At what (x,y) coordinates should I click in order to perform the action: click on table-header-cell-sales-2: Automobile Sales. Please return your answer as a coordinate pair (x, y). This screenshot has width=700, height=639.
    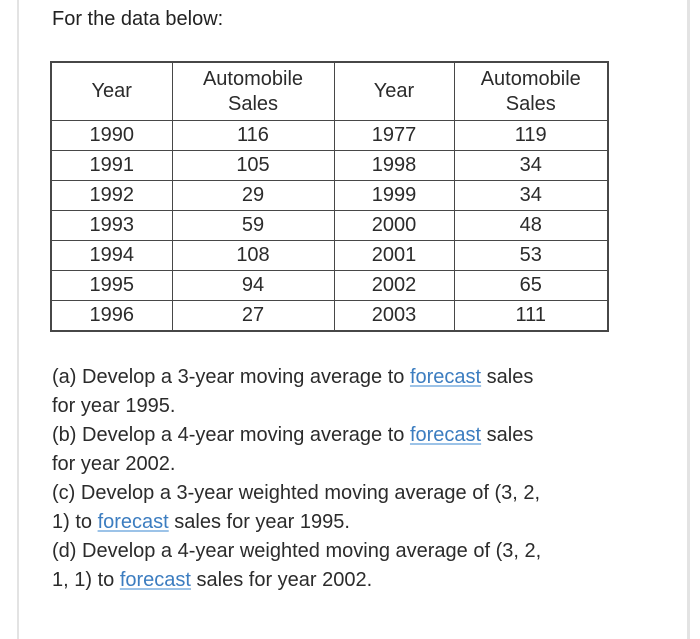
    Looking at the image, I should click on (531, 91).